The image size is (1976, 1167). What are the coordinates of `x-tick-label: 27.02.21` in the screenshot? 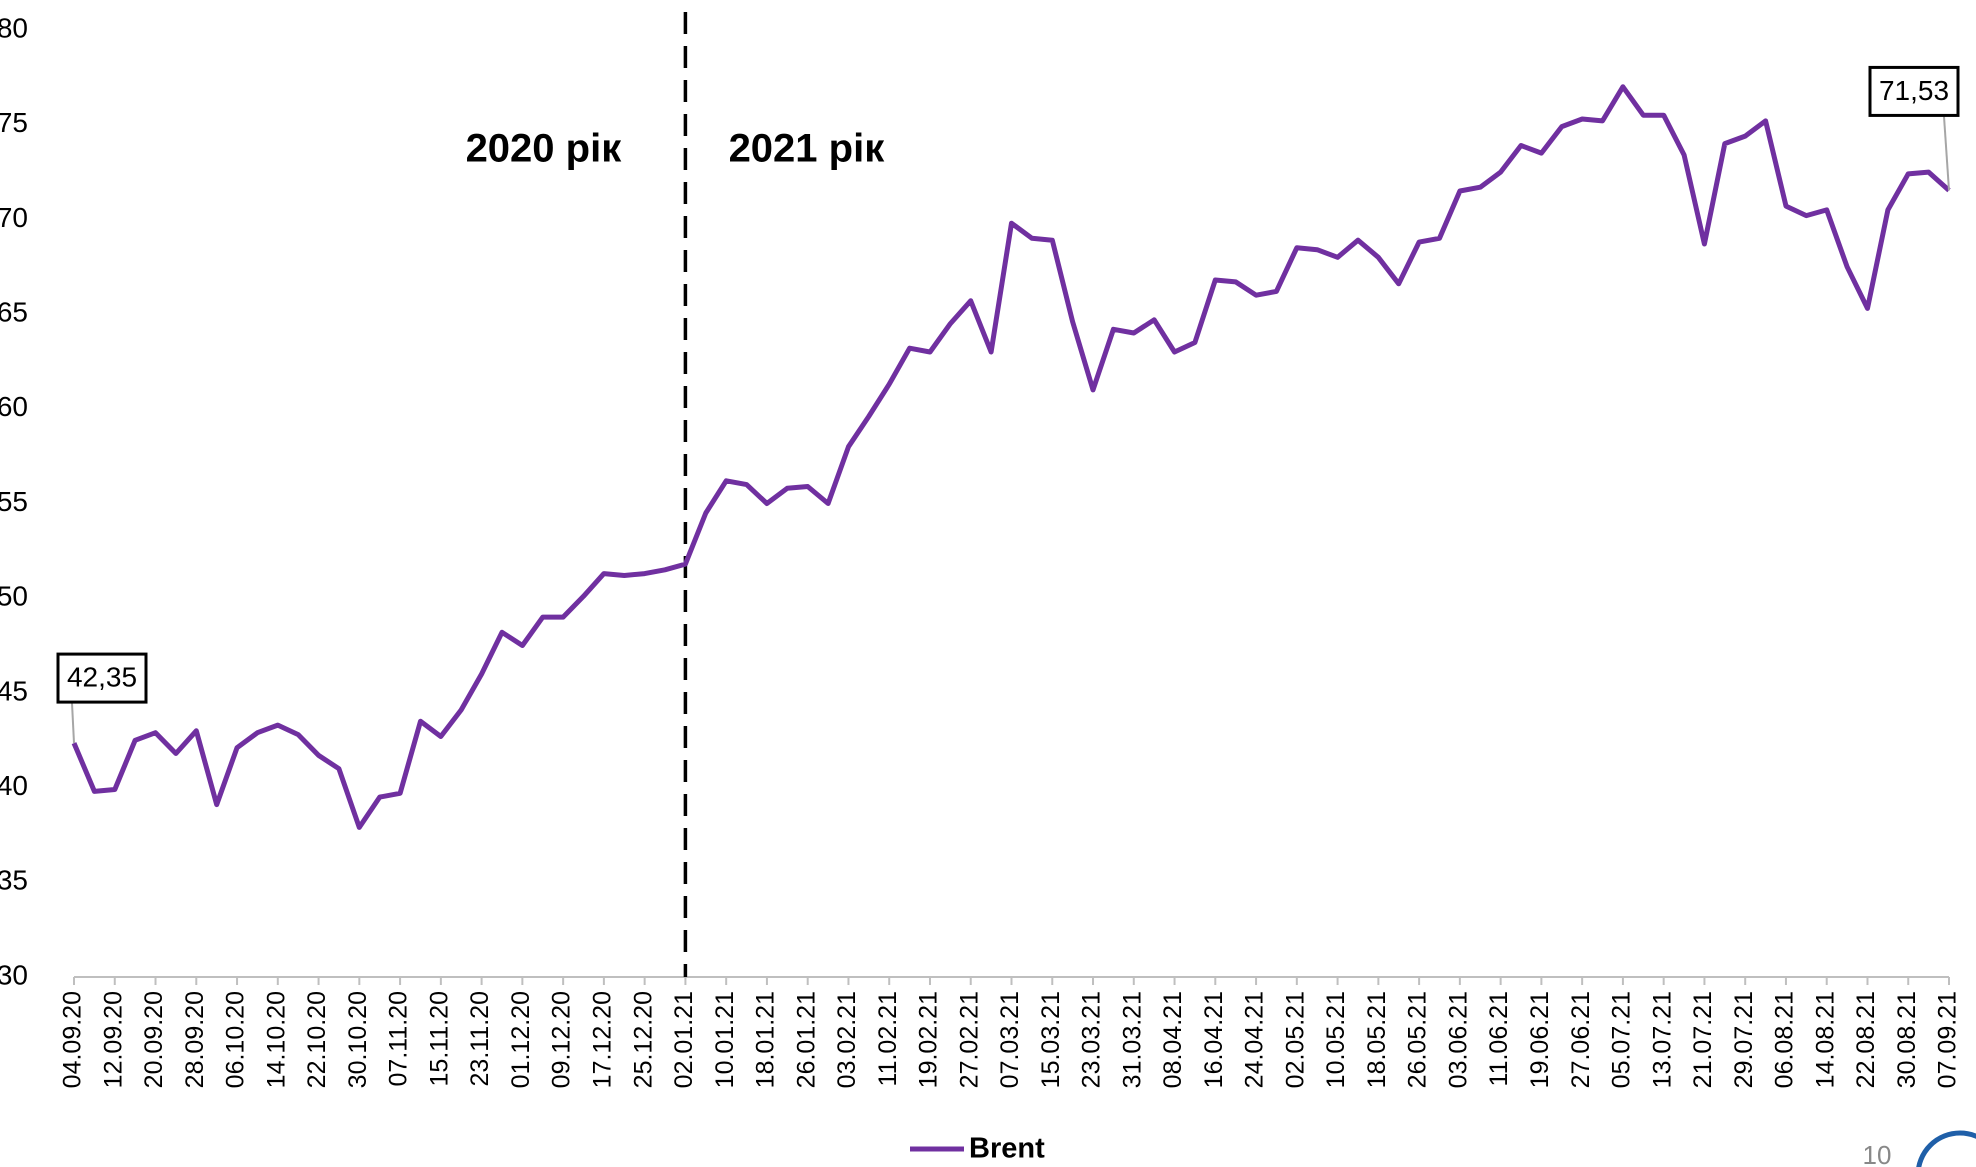 It's located at (969, 1039).